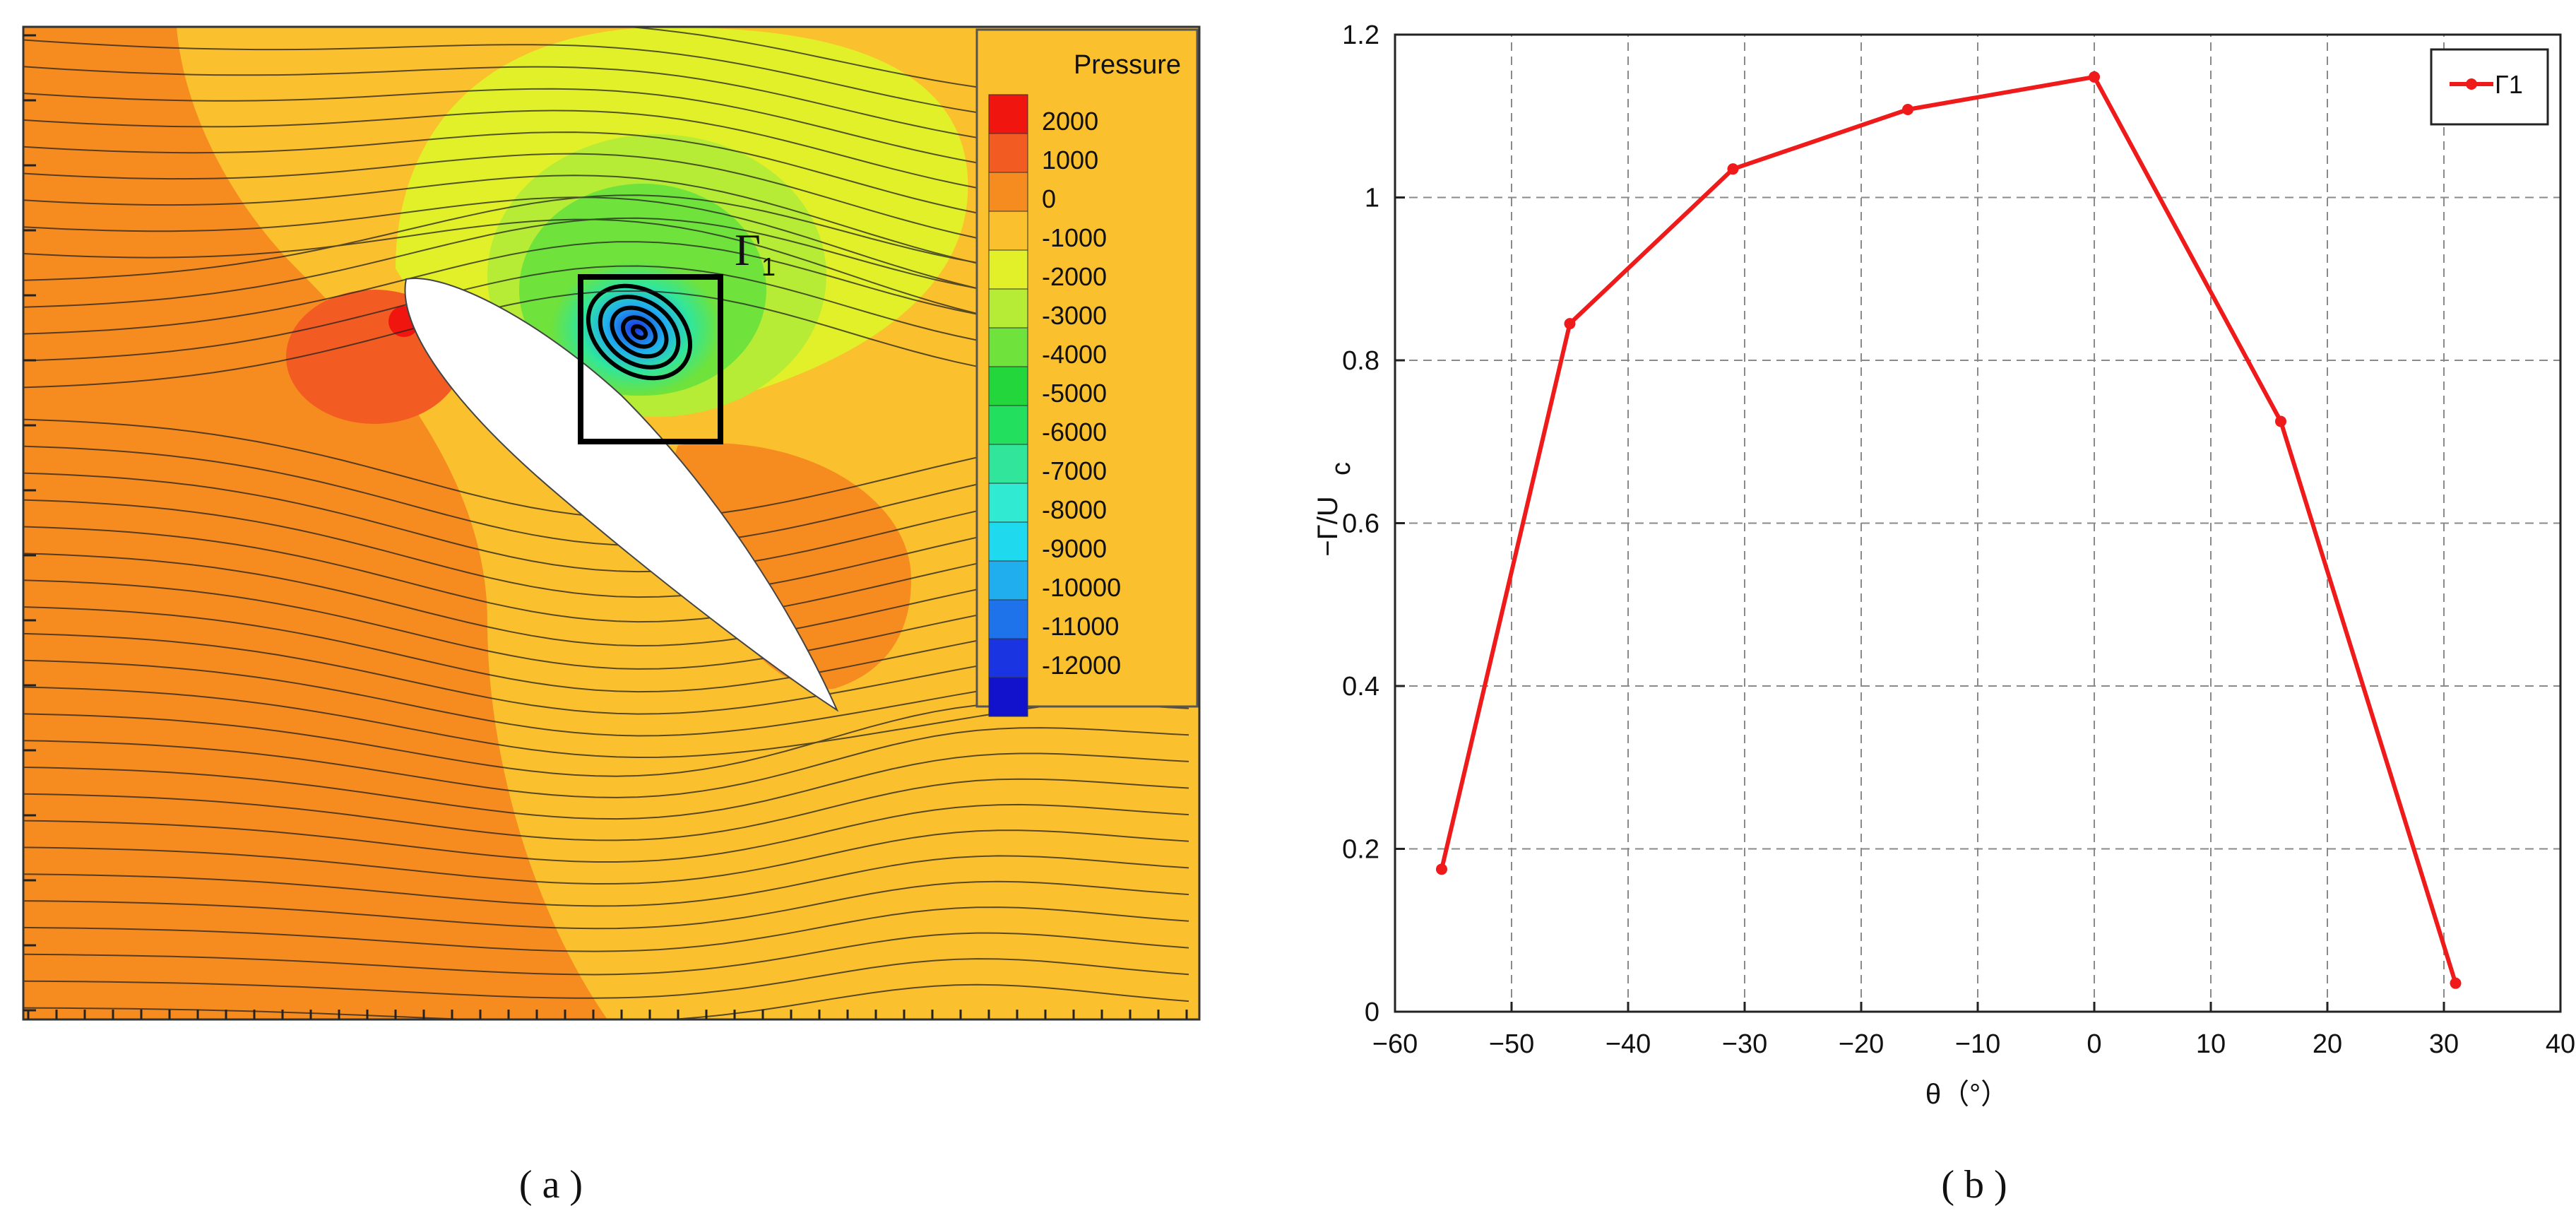  What do you see at coordinates (1977, 1044) in the screenshot?
I see `x-tick-label: −10` at bounding box center [1977, 1044].